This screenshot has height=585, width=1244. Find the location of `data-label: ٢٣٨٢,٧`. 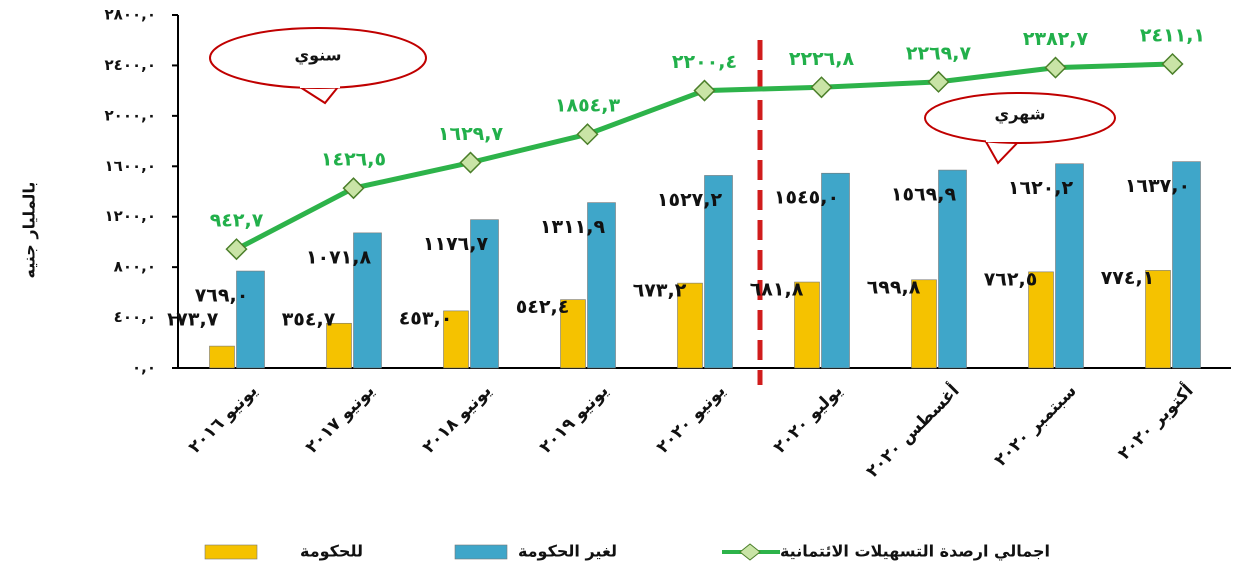

data-label: ٢٣٨٢,٧ is located at coordinates (1056, 39).